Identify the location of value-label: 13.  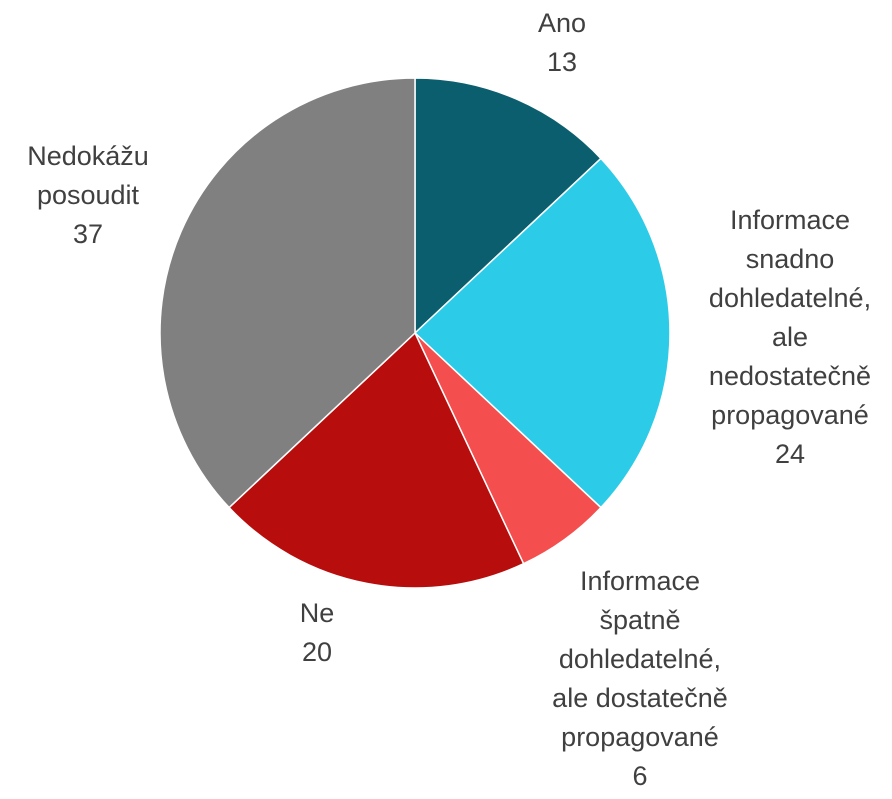
(562, 62).